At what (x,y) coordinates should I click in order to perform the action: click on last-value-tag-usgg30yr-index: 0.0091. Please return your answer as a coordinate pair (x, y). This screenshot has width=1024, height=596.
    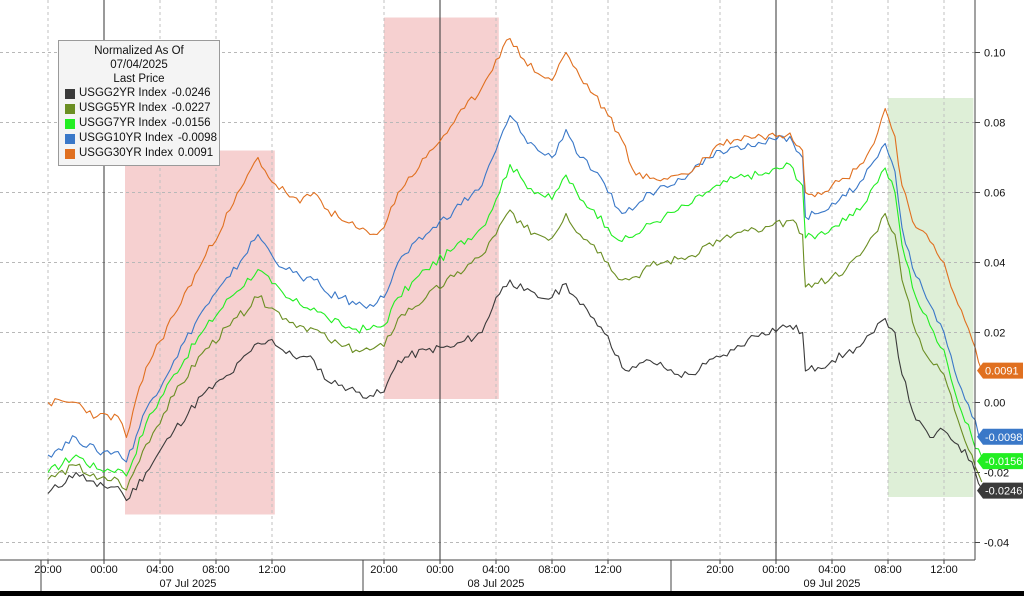
    Looking at the image, I should click on (1000, 370).